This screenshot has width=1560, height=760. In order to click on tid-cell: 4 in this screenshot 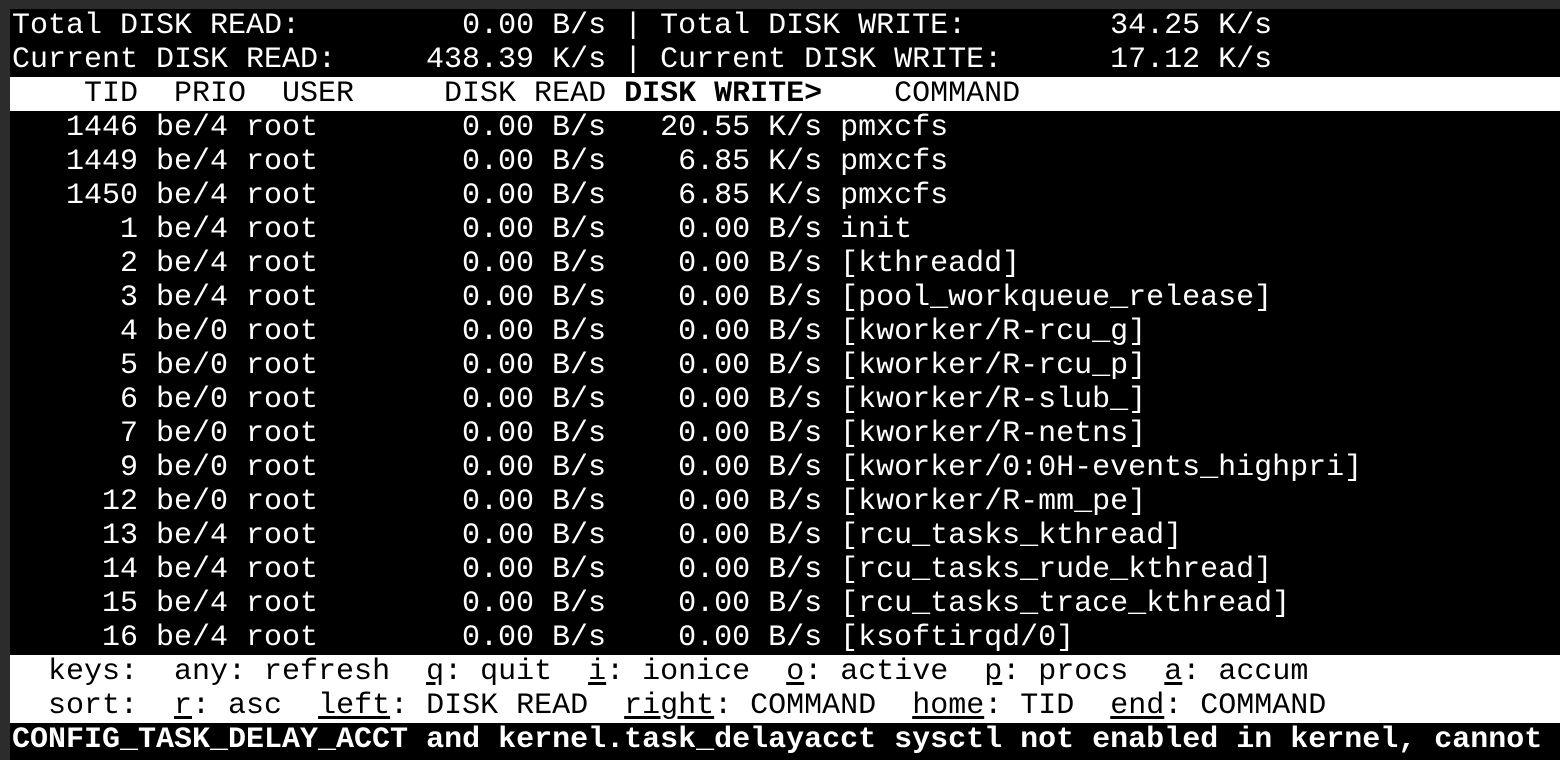, I will do `click(129, 332)`.